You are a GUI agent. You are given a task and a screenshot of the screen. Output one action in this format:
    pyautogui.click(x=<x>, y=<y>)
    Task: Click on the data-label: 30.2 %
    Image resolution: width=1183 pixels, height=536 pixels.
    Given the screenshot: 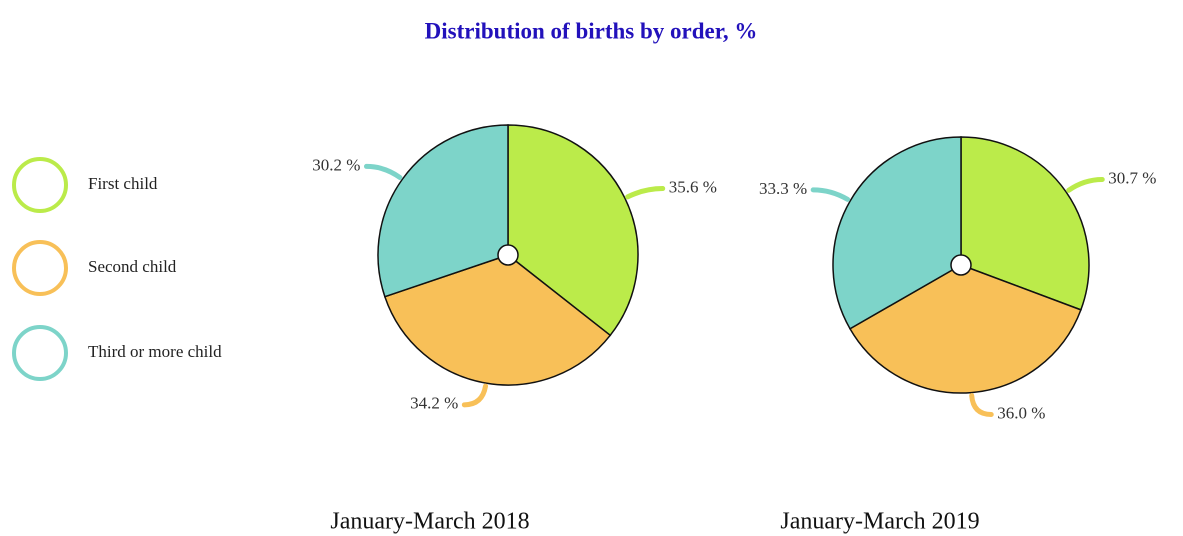 What is the action you would take?
    pyautogui.click(x=336, y=164)
    